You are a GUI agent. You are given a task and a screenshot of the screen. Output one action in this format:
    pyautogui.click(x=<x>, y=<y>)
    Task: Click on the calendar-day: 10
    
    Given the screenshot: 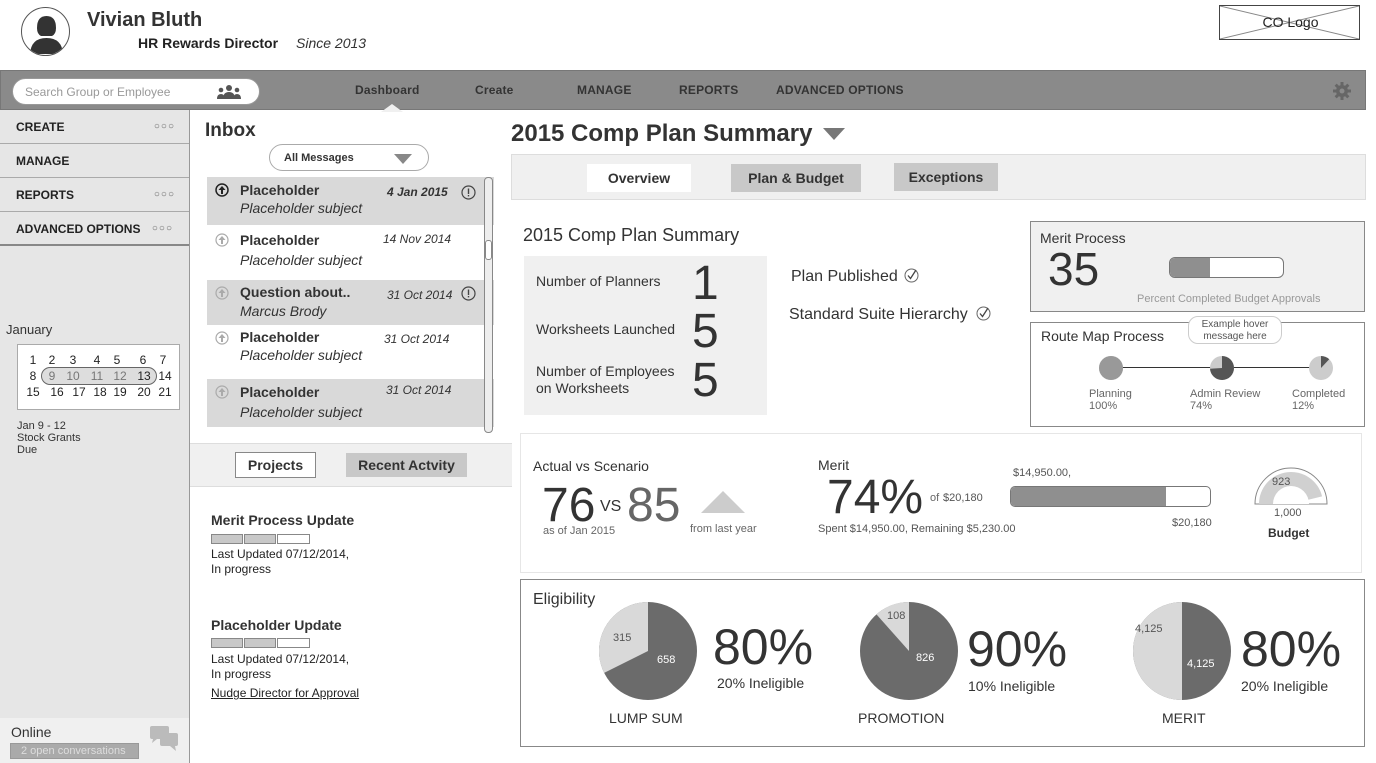 What is the action you would take?
    pyautogui.click(x=73, y=376)
    